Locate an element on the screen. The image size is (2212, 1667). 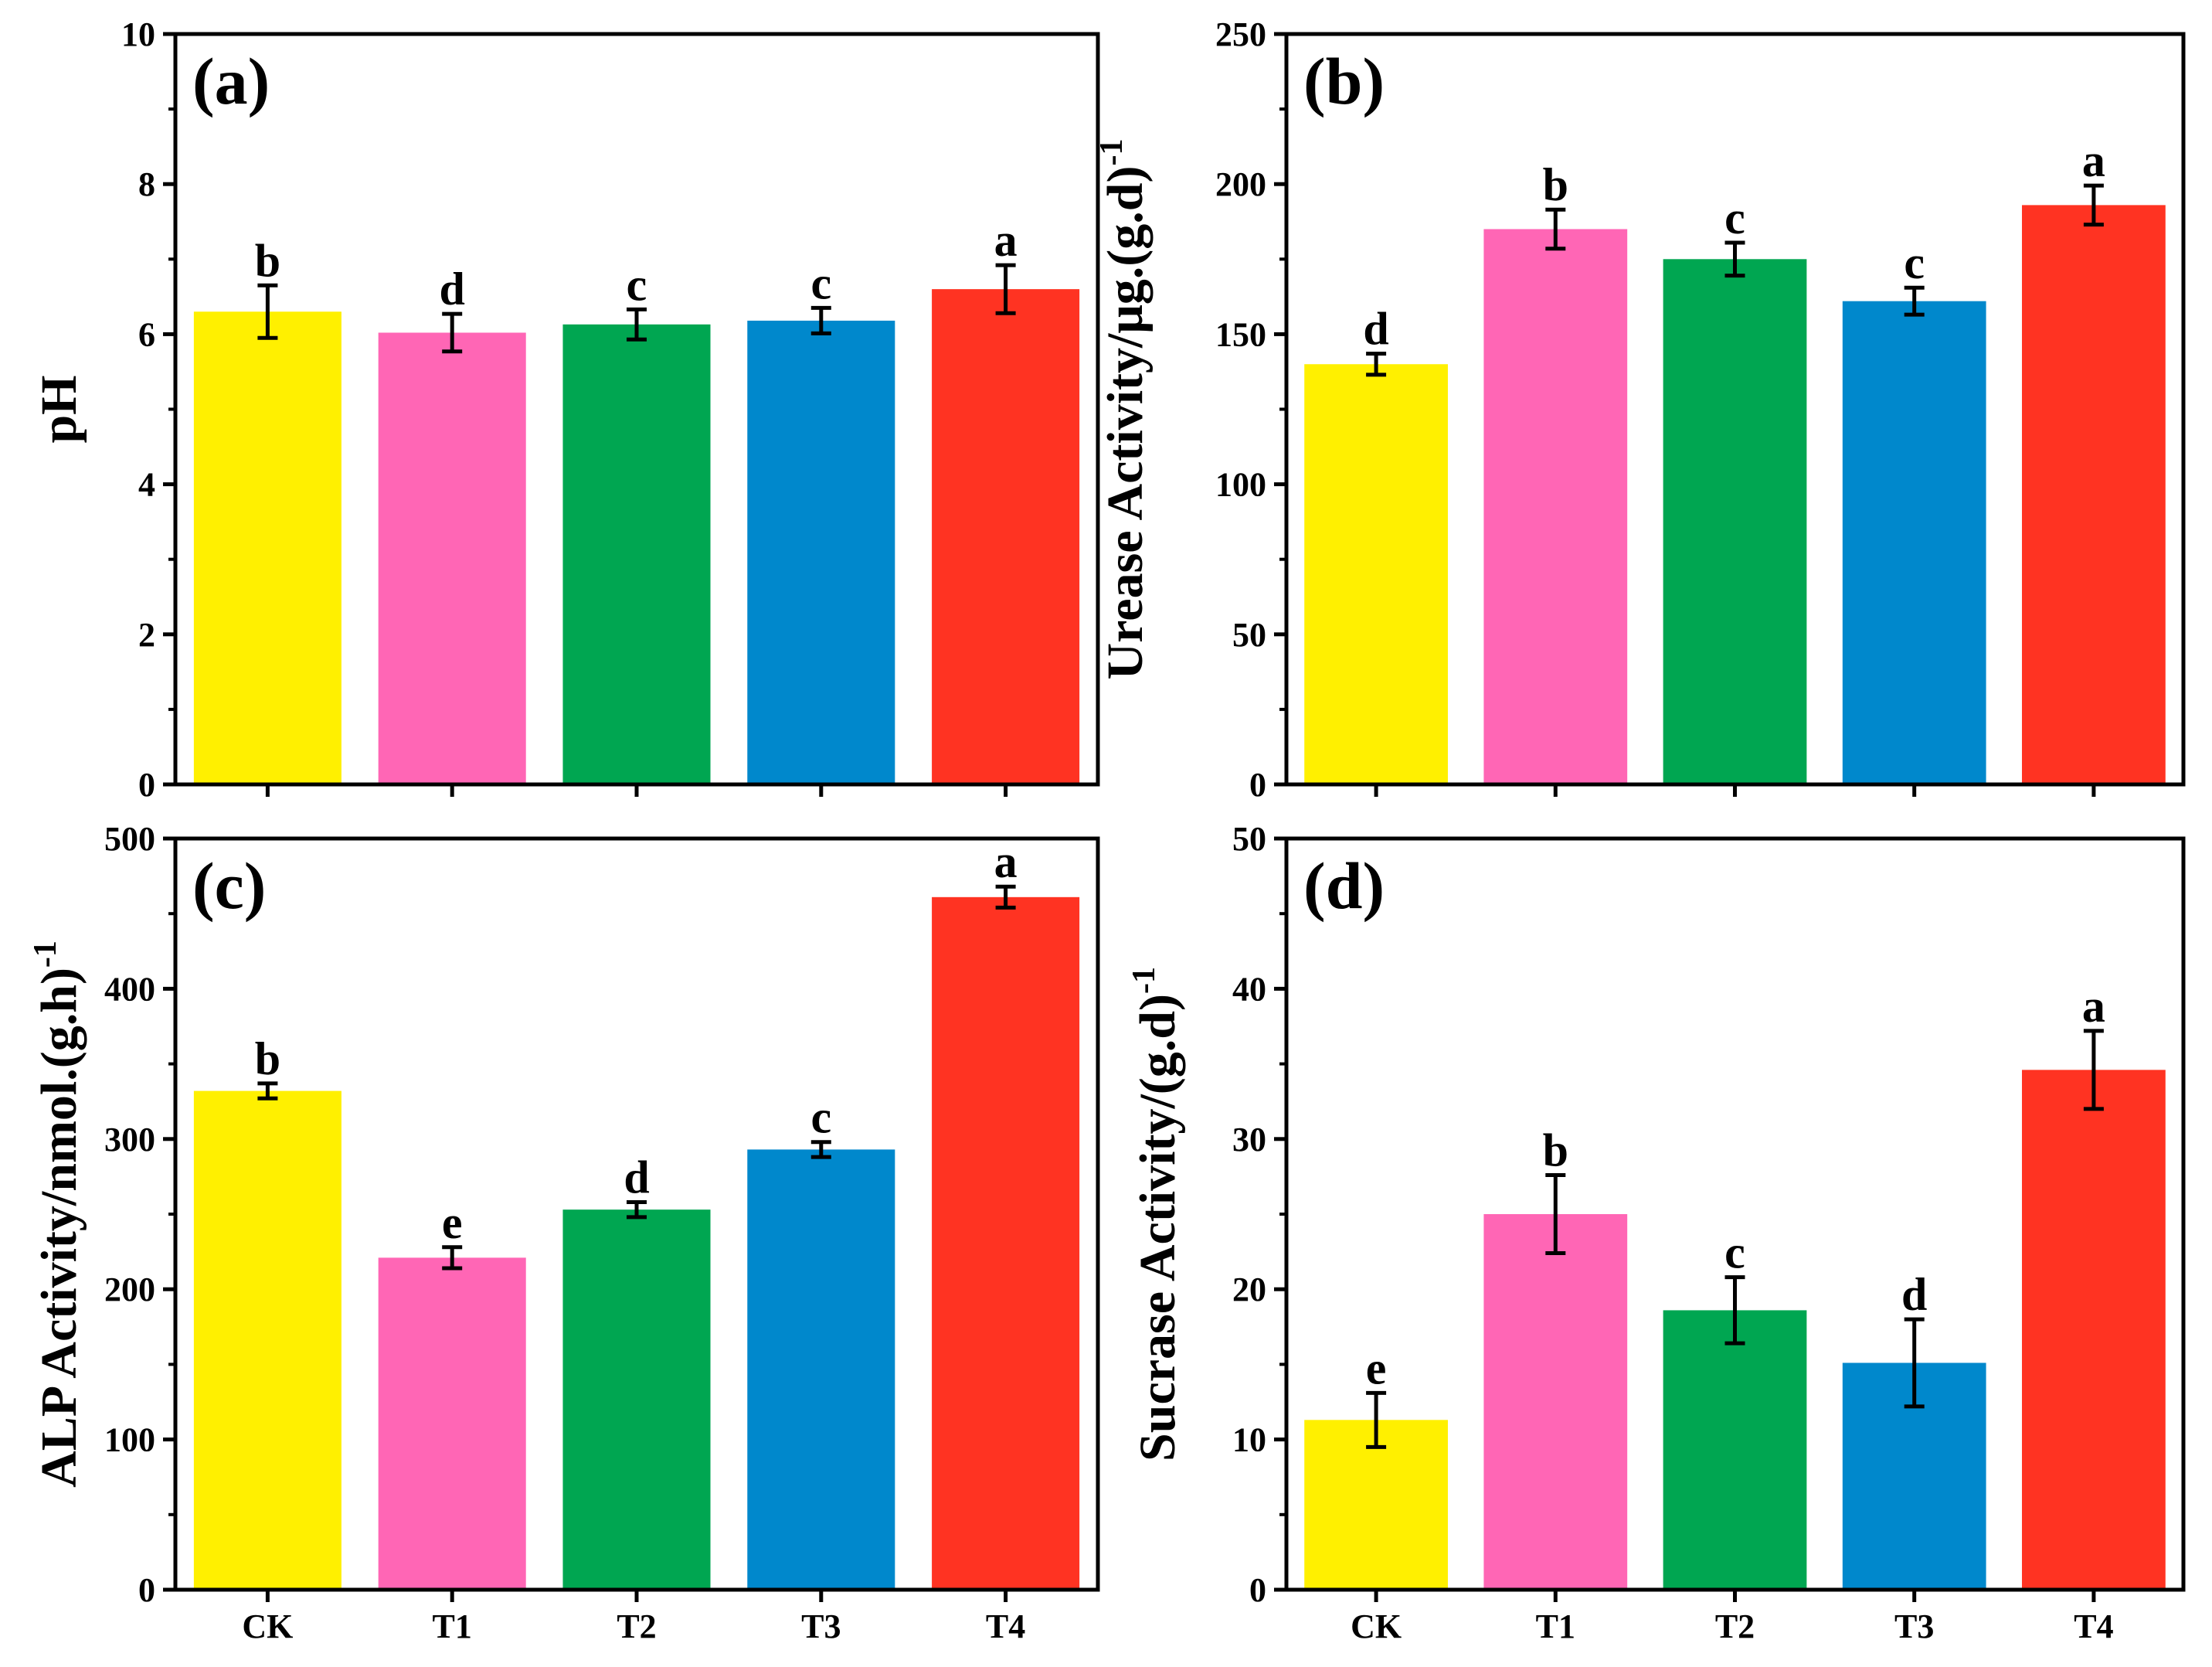
y-tick-label: 2 is located at coordinates (146, 635).